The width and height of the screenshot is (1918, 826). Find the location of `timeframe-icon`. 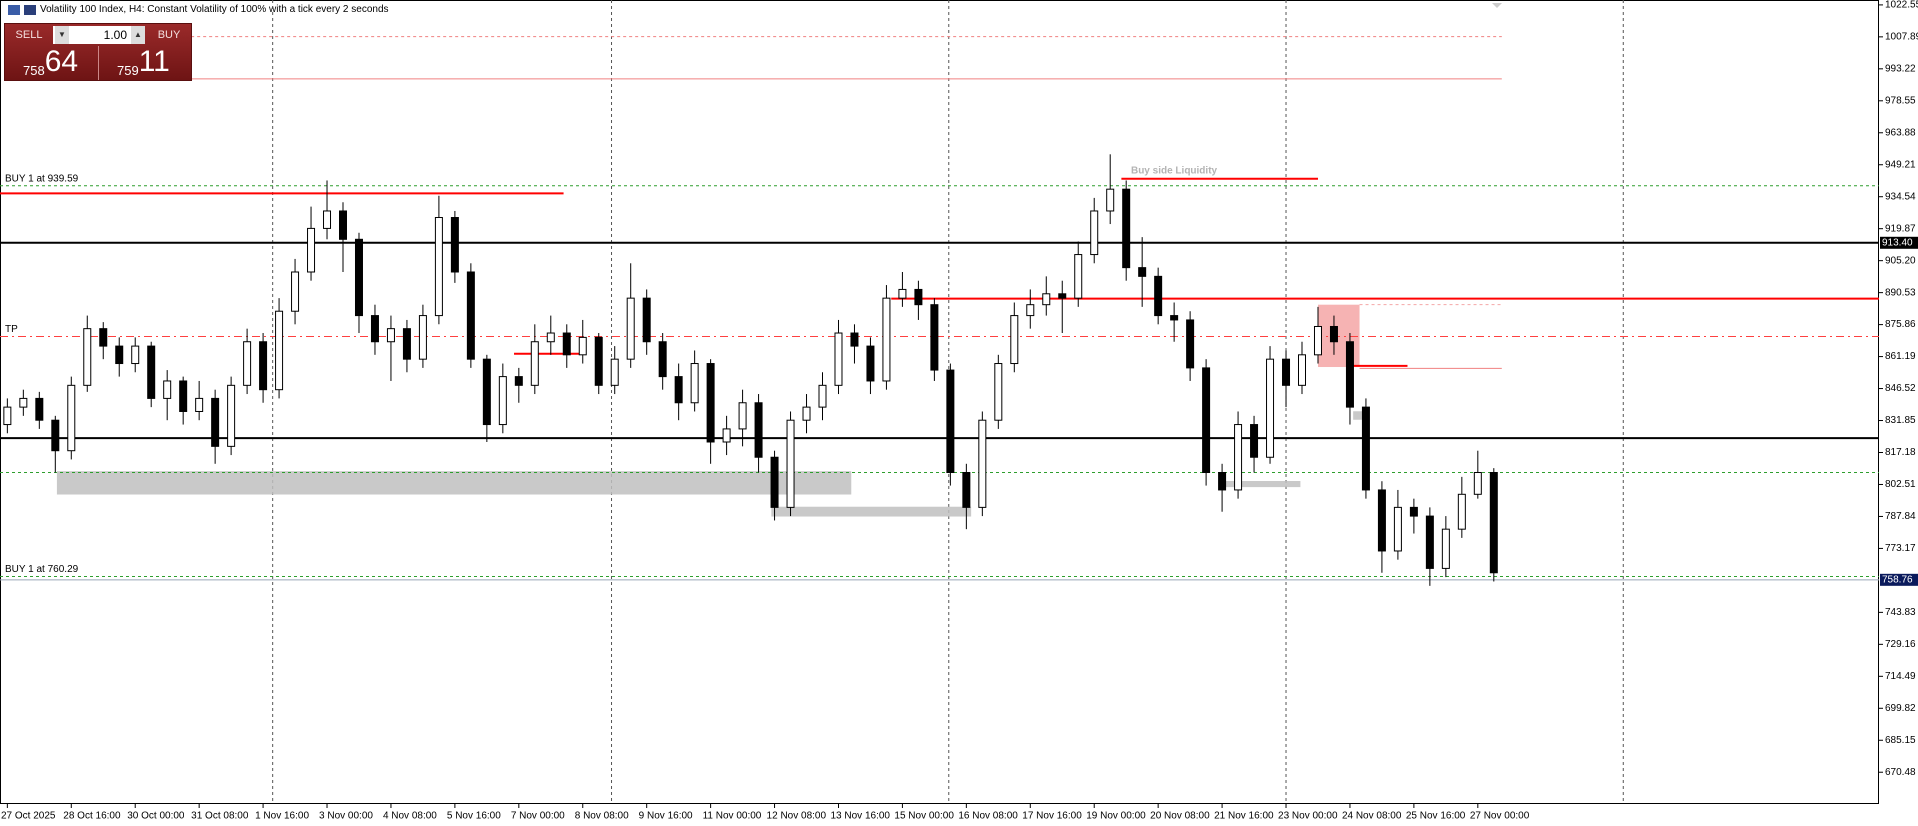

timeframe-icon is located at coordinates (30, 10).